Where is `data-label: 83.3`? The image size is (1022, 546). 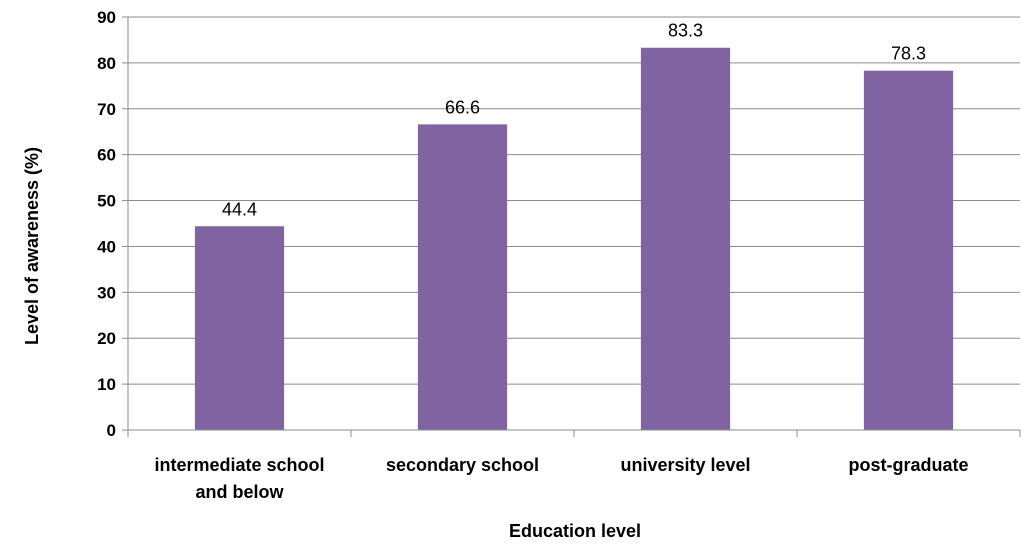
data-label: 83.3 is located at coordinates (685, 31).